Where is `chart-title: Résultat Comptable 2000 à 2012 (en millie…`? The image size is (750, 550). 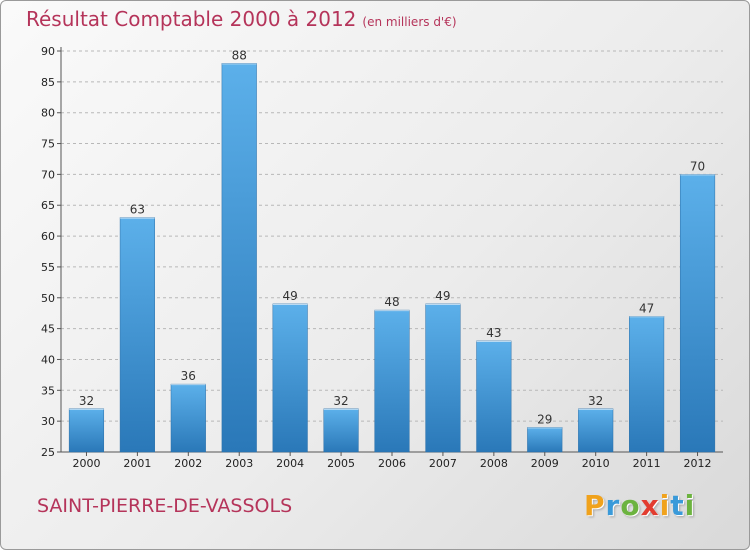
chart-title: Résultat Comptable 2000 à 2012 (en millie… is located at coordinates (241, 19).